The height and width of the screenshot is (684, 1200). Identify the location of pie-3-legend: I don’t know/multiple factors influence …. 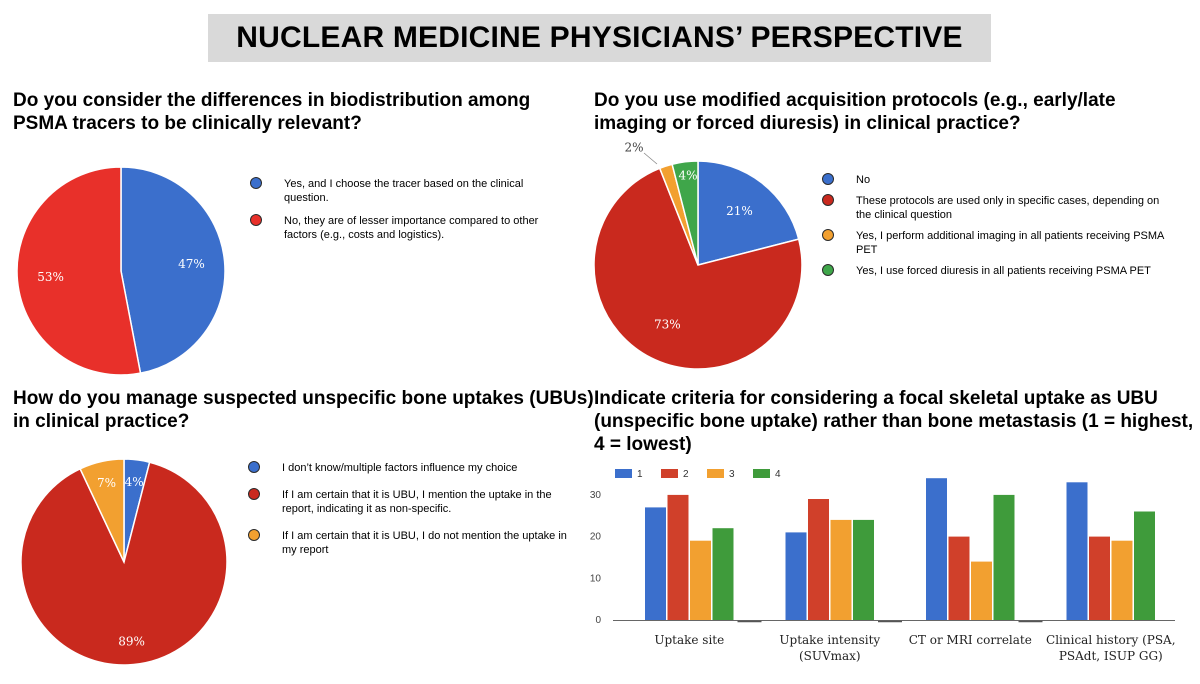
(415, 515).